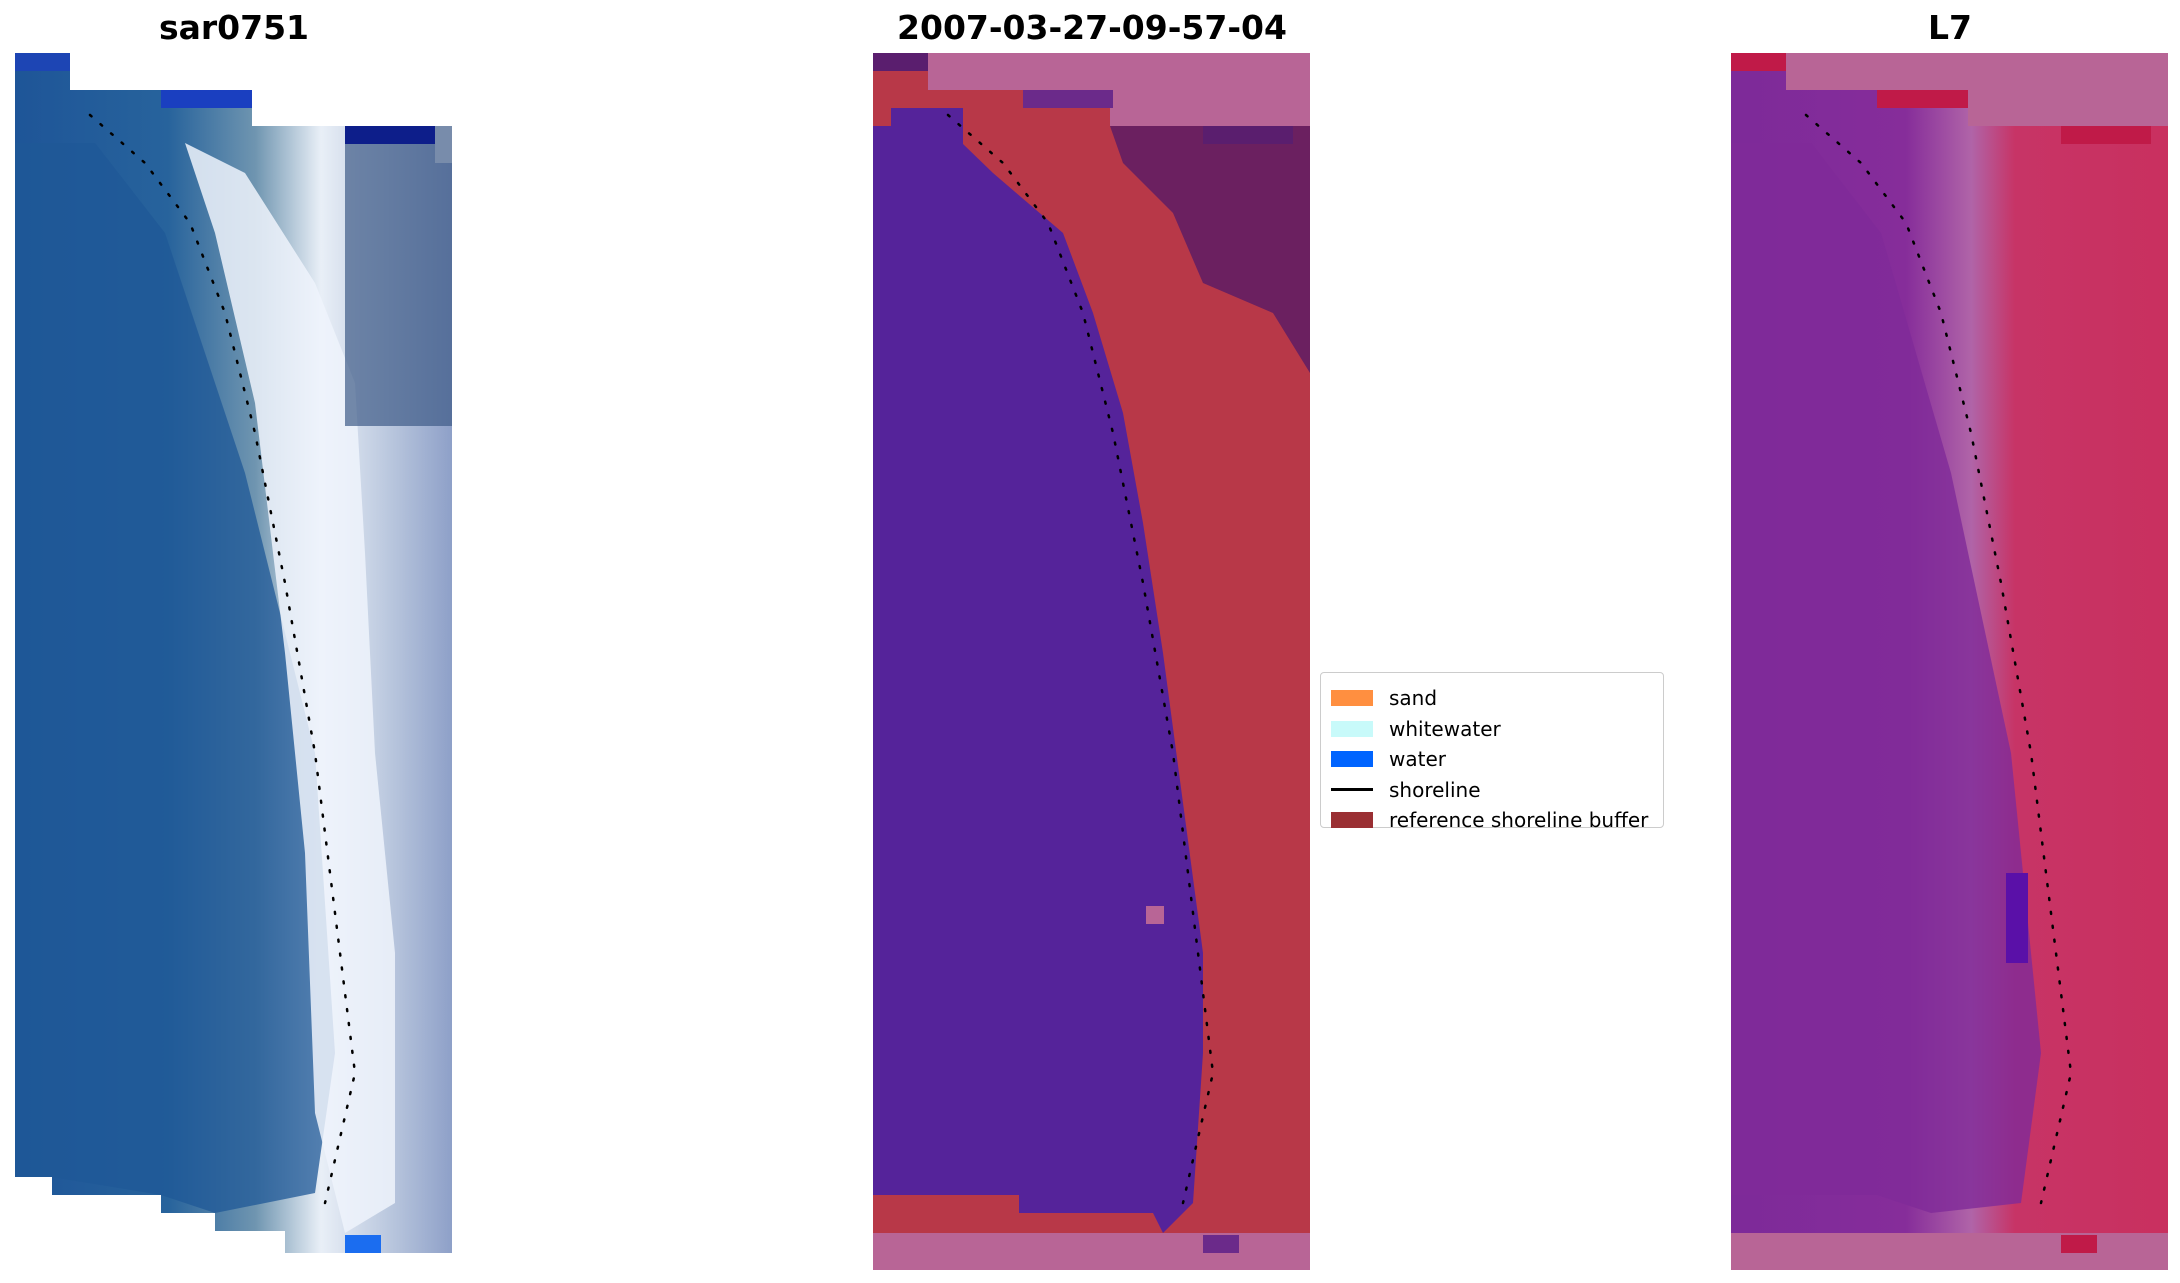 This screenshot has width=2180, height=1283. Describe the element at coordinates (1352, 759) in the screenshot. I see `water-swatch` at that location.